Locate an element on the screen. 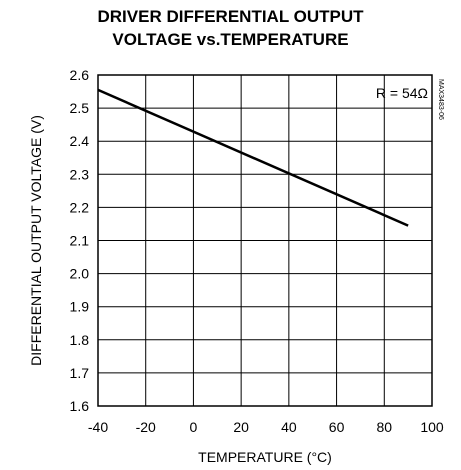  y-tick-label: 2.3 is located at coordinates (80, 174).